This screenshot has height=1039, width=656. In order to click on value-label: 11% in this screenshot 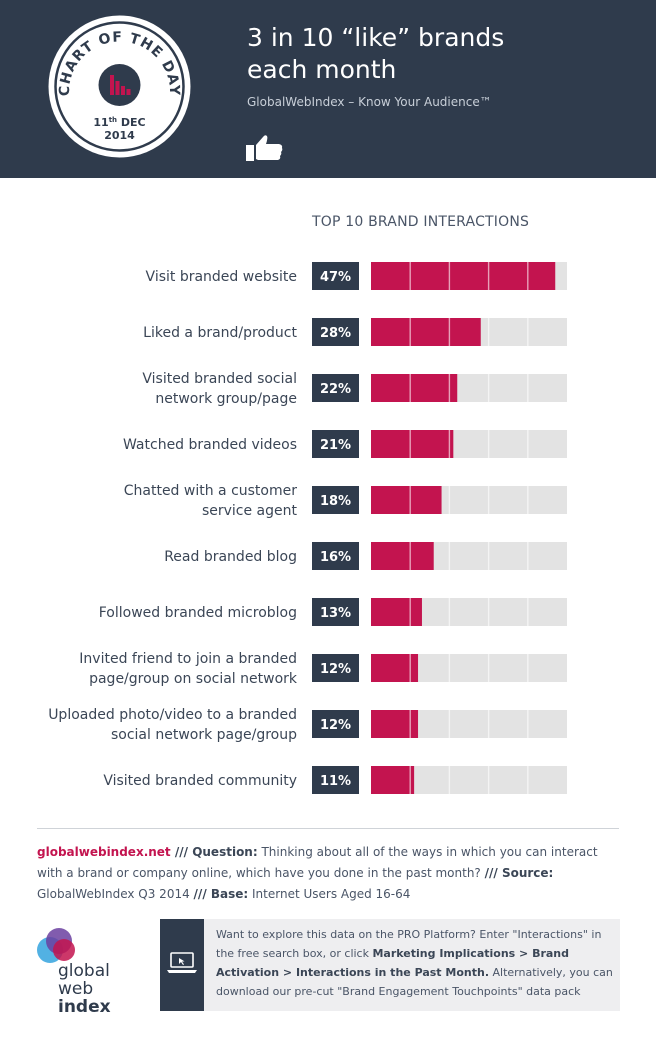, I will do `click(335, 781)`.